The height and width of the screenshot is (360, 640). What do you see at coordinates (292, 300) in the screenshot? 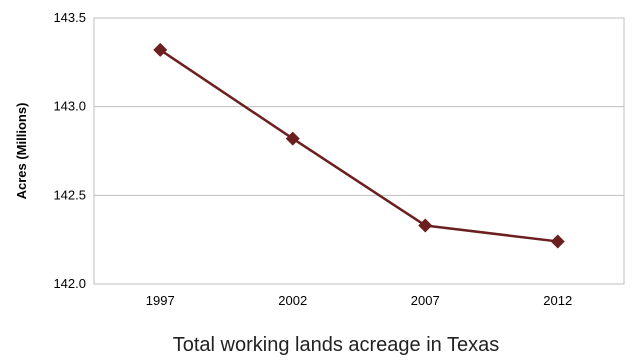
I see `x-tick-label: 2002` at bounding box center [292, 300].